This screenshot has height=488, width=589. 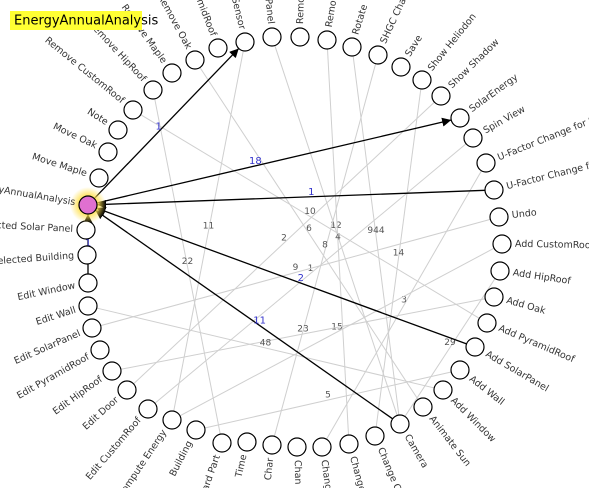 What do you see at coordinates (209, 470) in the screenshot?
I see `node-label: Board Part` at bounding box center [209, 470].